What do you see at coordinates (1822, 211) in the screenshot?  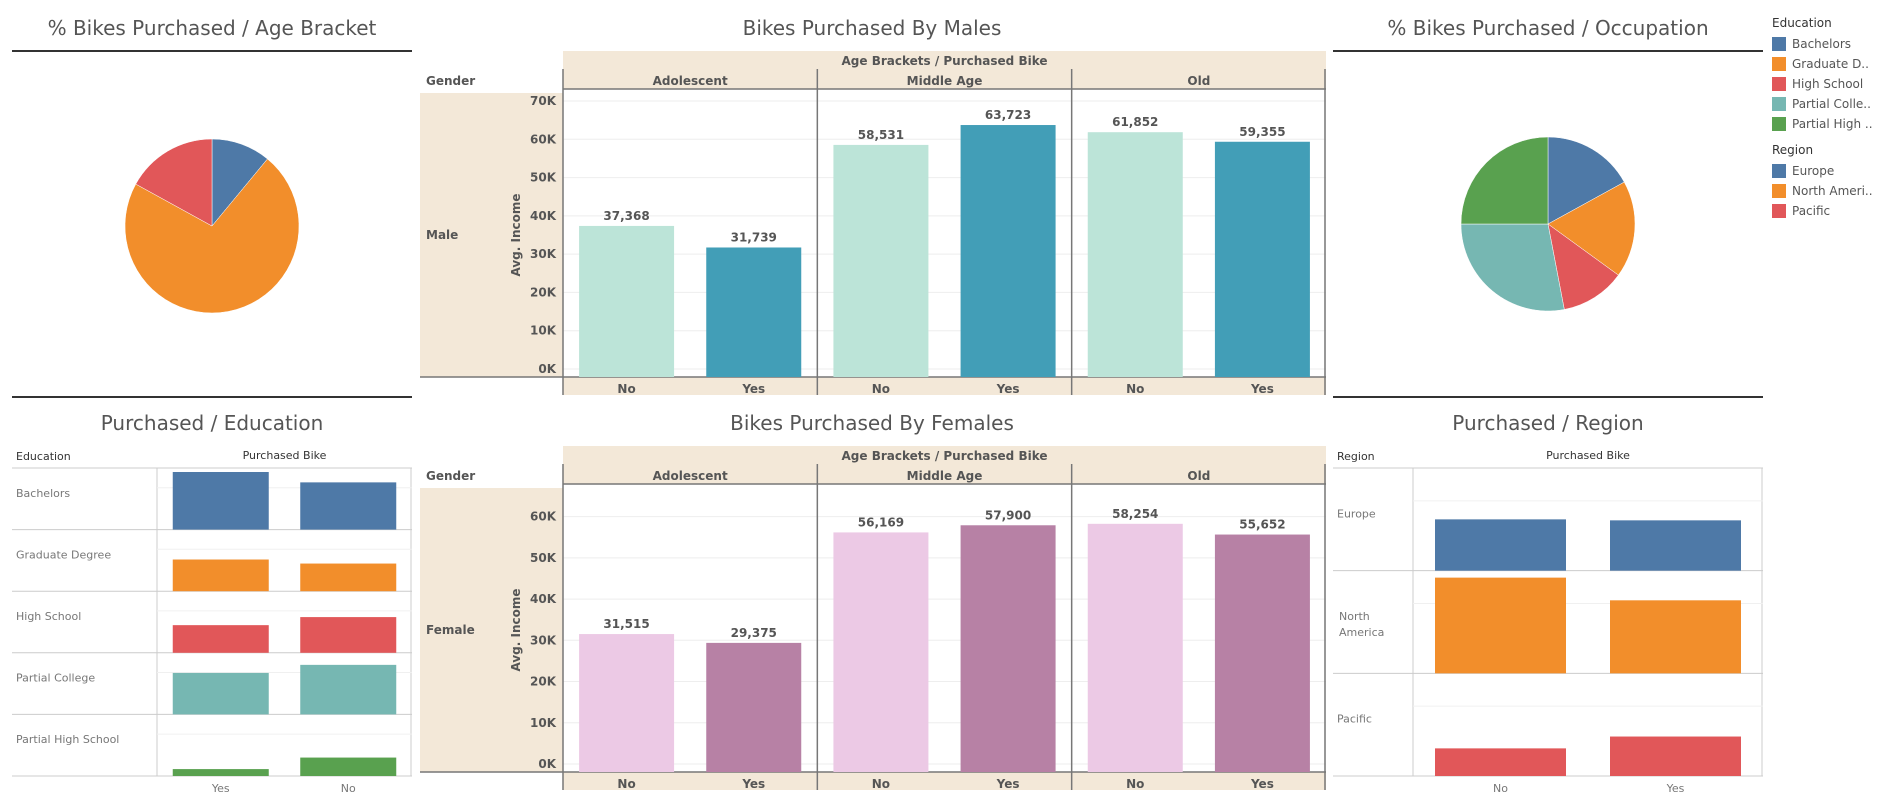 I see `legend-item-pacific: Pacific` at bounding box center [1822, 211].